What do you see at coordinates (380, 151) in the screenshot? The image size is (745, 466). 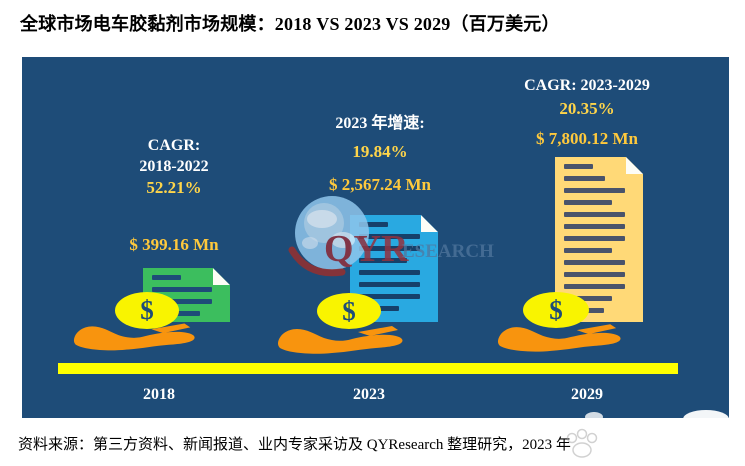 I see `percent-2023: 19.84%` at bounding box center [380, 151].